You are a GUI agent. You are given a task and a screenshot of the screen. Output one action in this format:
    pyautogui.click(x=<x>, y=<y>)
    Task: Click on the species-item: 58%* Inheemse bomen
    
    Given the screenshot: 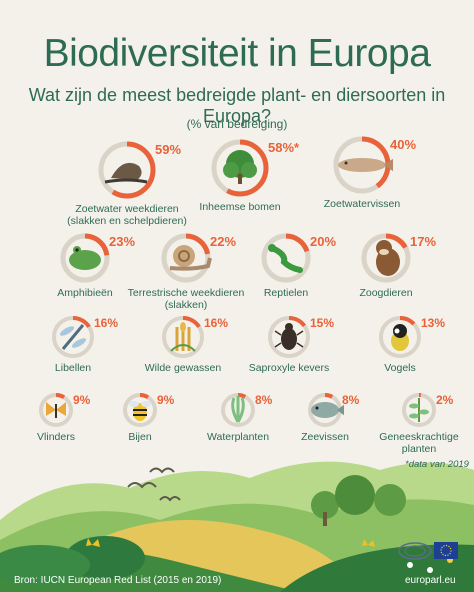 What is the action you would take?
    pyautogui.click(x=249, y=176)
    